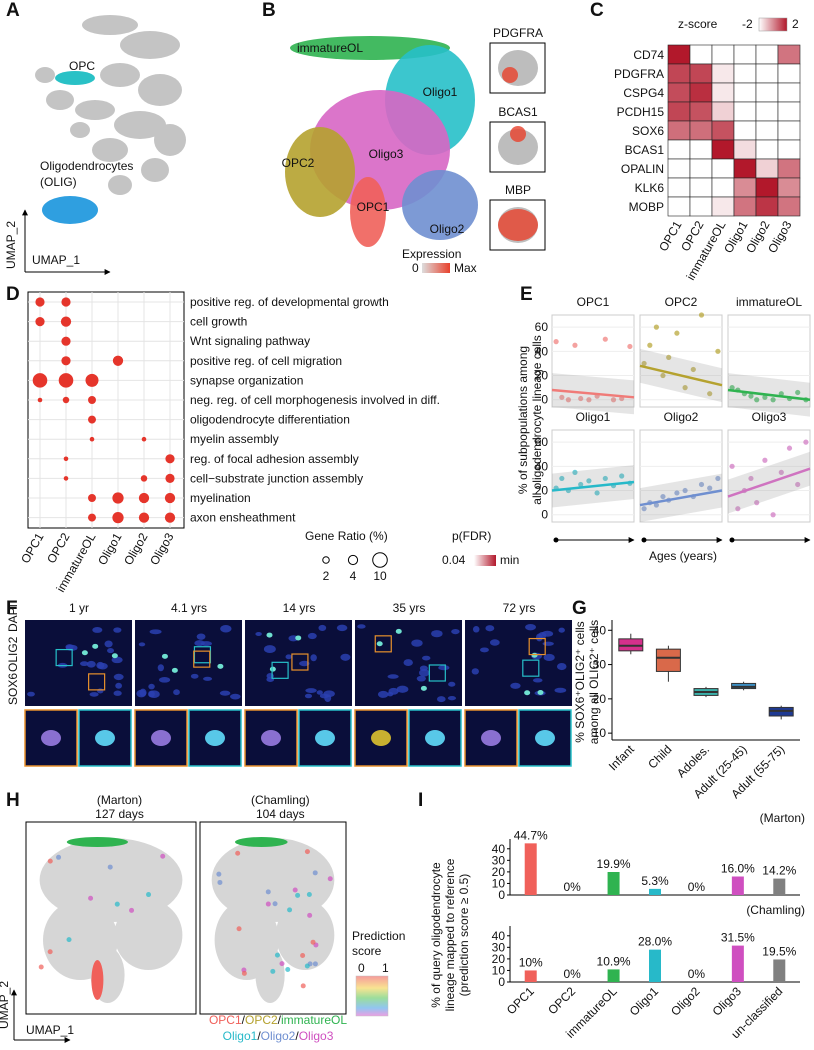 This screenshot has height=1050, width=814. What do you see at coordinates (415, 268) in the screenshot?
I see `legend-label: 0` at bounding box center [415, 268].